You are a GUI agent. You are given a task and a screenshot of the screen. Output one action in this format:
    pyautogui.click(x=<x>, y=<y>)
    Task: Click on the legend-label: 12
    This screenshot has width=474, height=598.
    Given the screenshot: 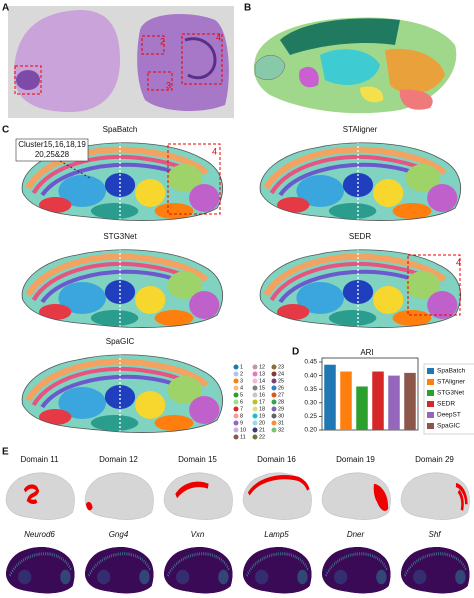 What is the action you would take?
    pyautogui.click(x=262, y=367)
    